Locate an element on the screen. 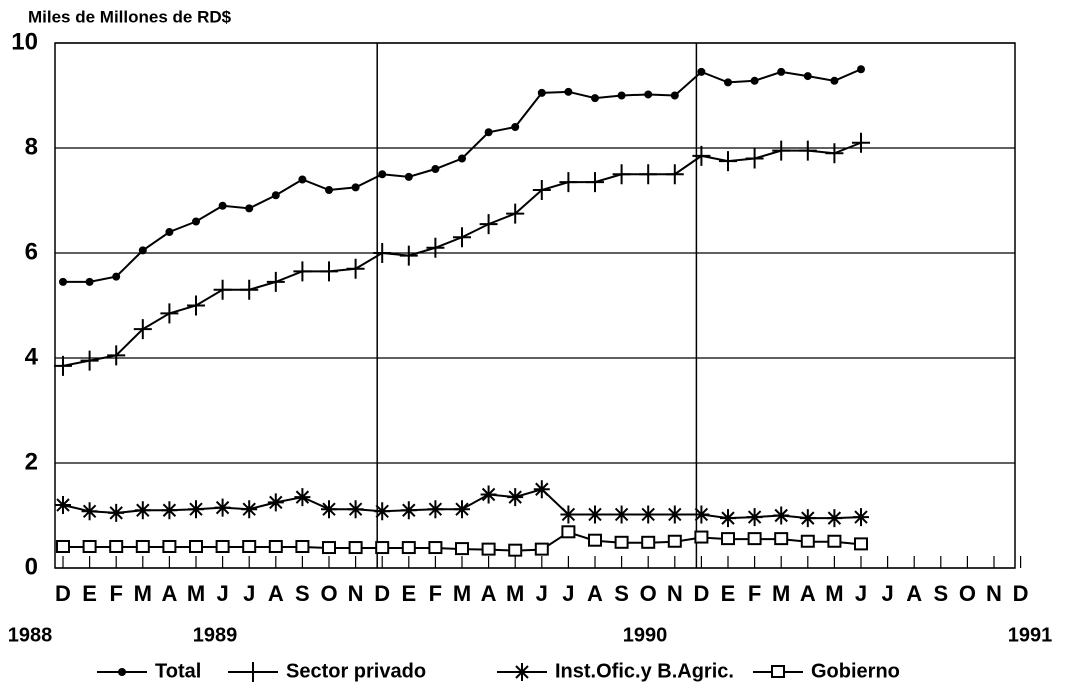  x-tick-label: O is located at coordinates (967, 593).